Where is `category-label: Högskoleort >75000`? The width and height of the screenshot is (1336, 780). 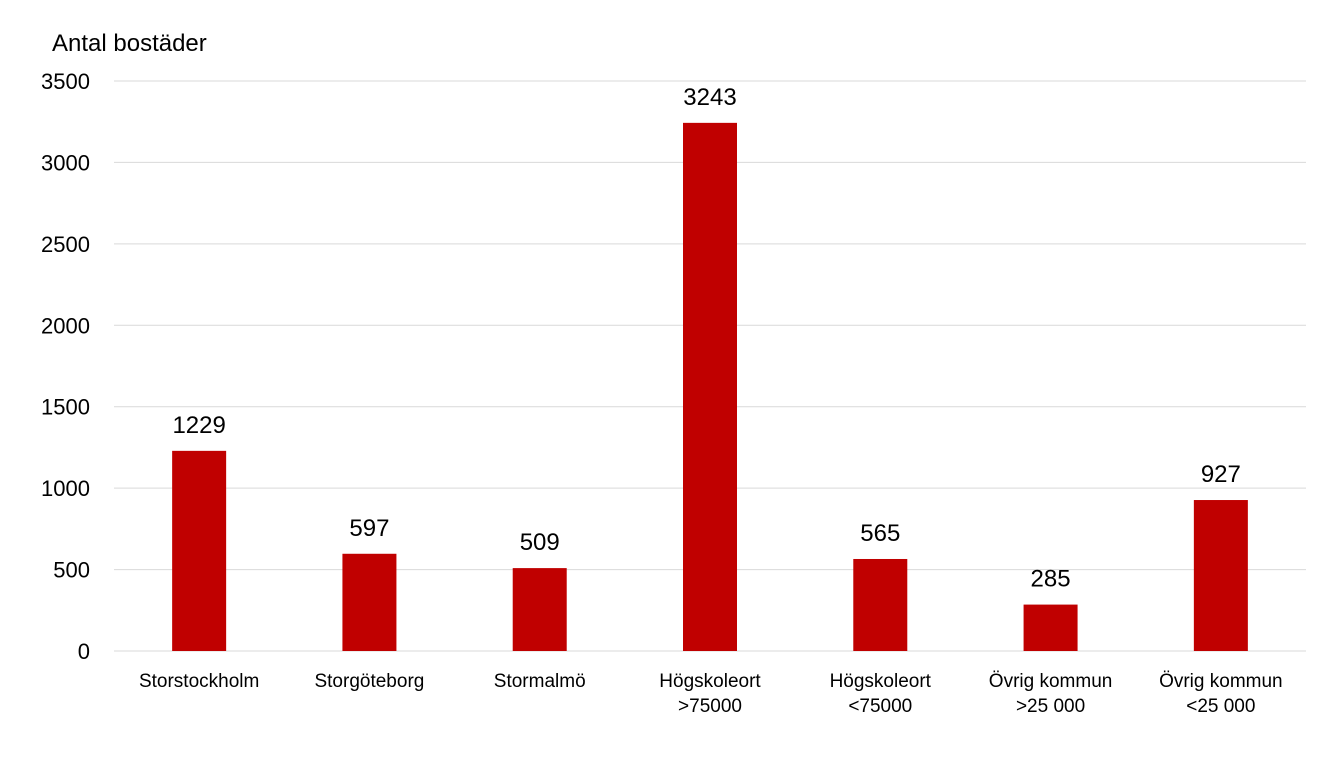 category-label: Högskoleort >75000 is located at coordinates (710, 694).